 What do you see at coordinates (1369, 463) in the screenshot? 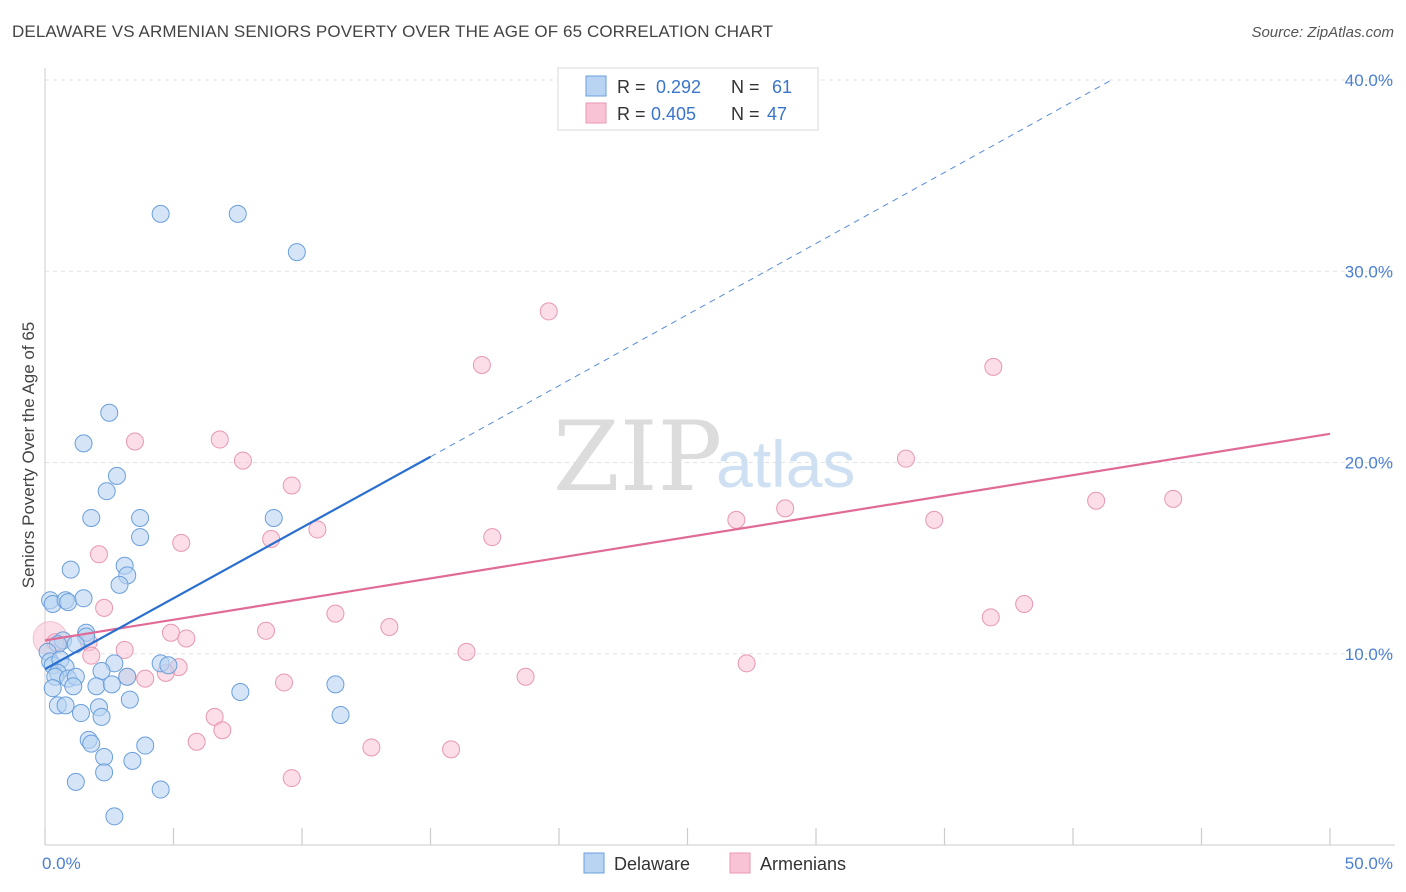
I see `y-tick-label: 20.0%` at bounding box center [1369, 463].